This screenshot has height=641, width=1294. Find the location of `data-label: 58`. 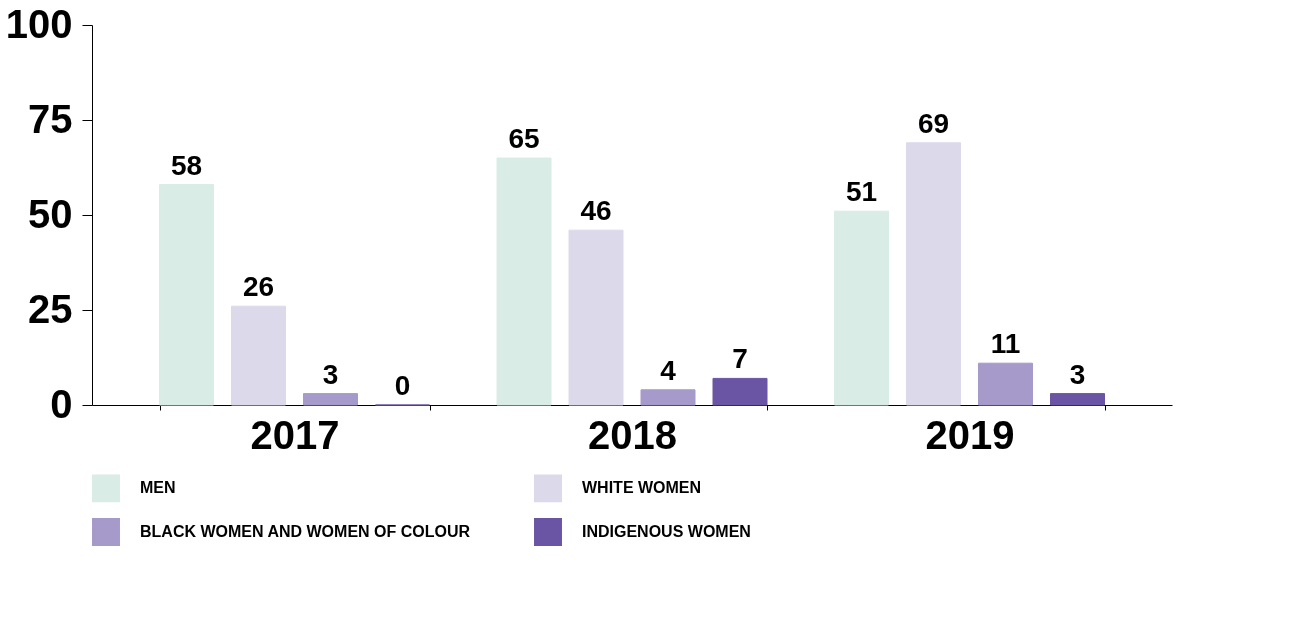

data-label: 58 is located at coordinates (186, 165).